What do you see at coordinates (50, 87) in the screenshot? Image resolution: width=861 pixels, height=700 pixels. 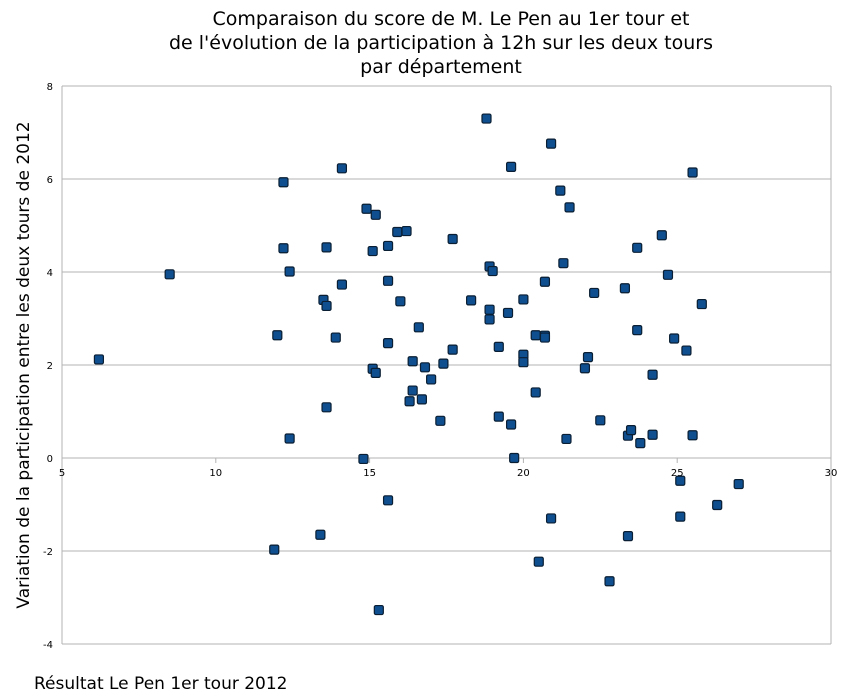 I see `y-tick-label-6: 8` at bounding box center [50, 87].